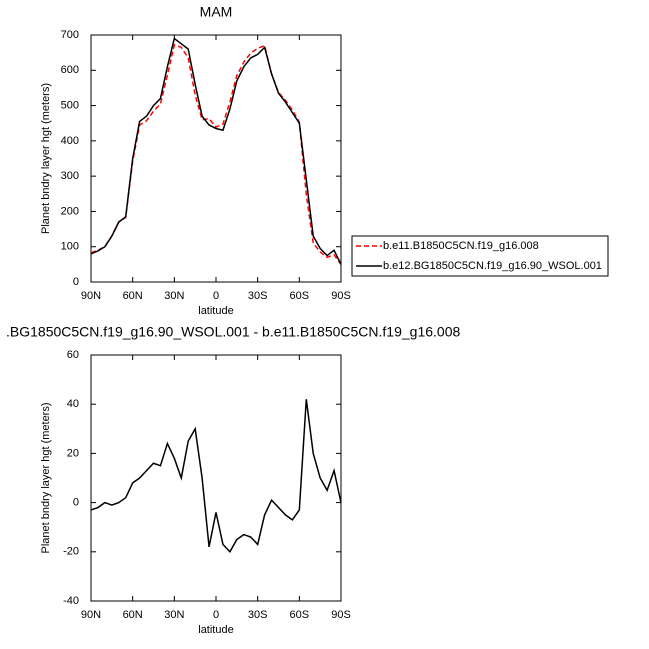  I want to click on y-tick-label: 40, so click(73, 404).